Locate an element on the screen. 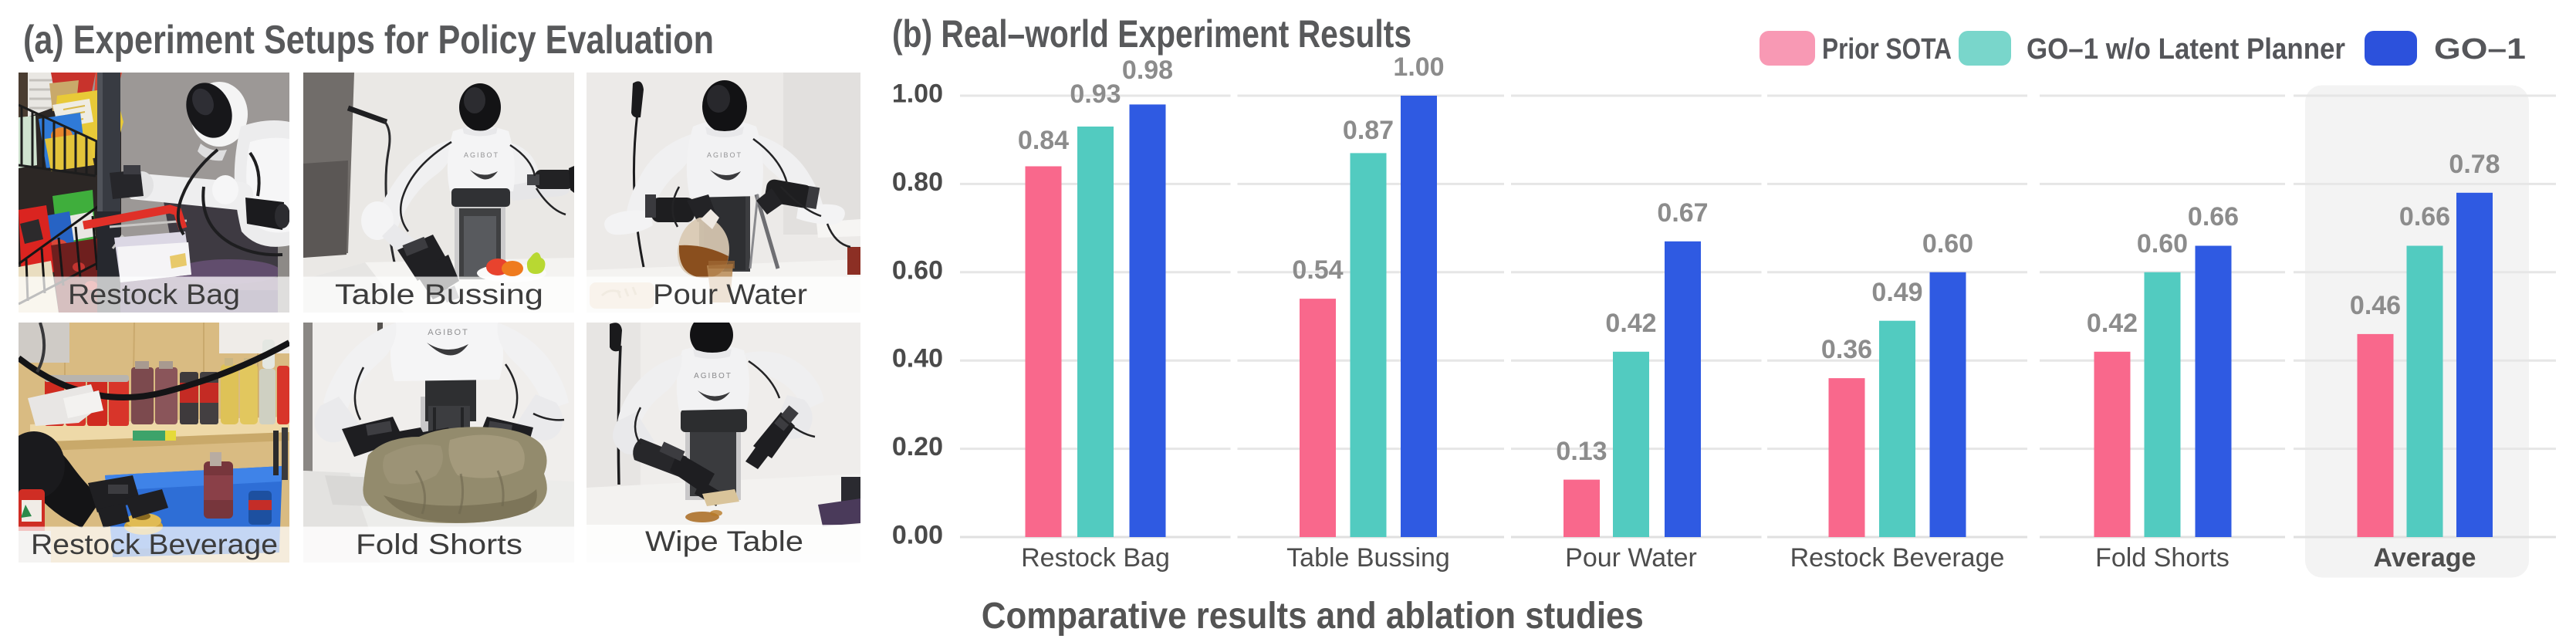  svg-text: 0.78 is located at coordinates (2474, 164).